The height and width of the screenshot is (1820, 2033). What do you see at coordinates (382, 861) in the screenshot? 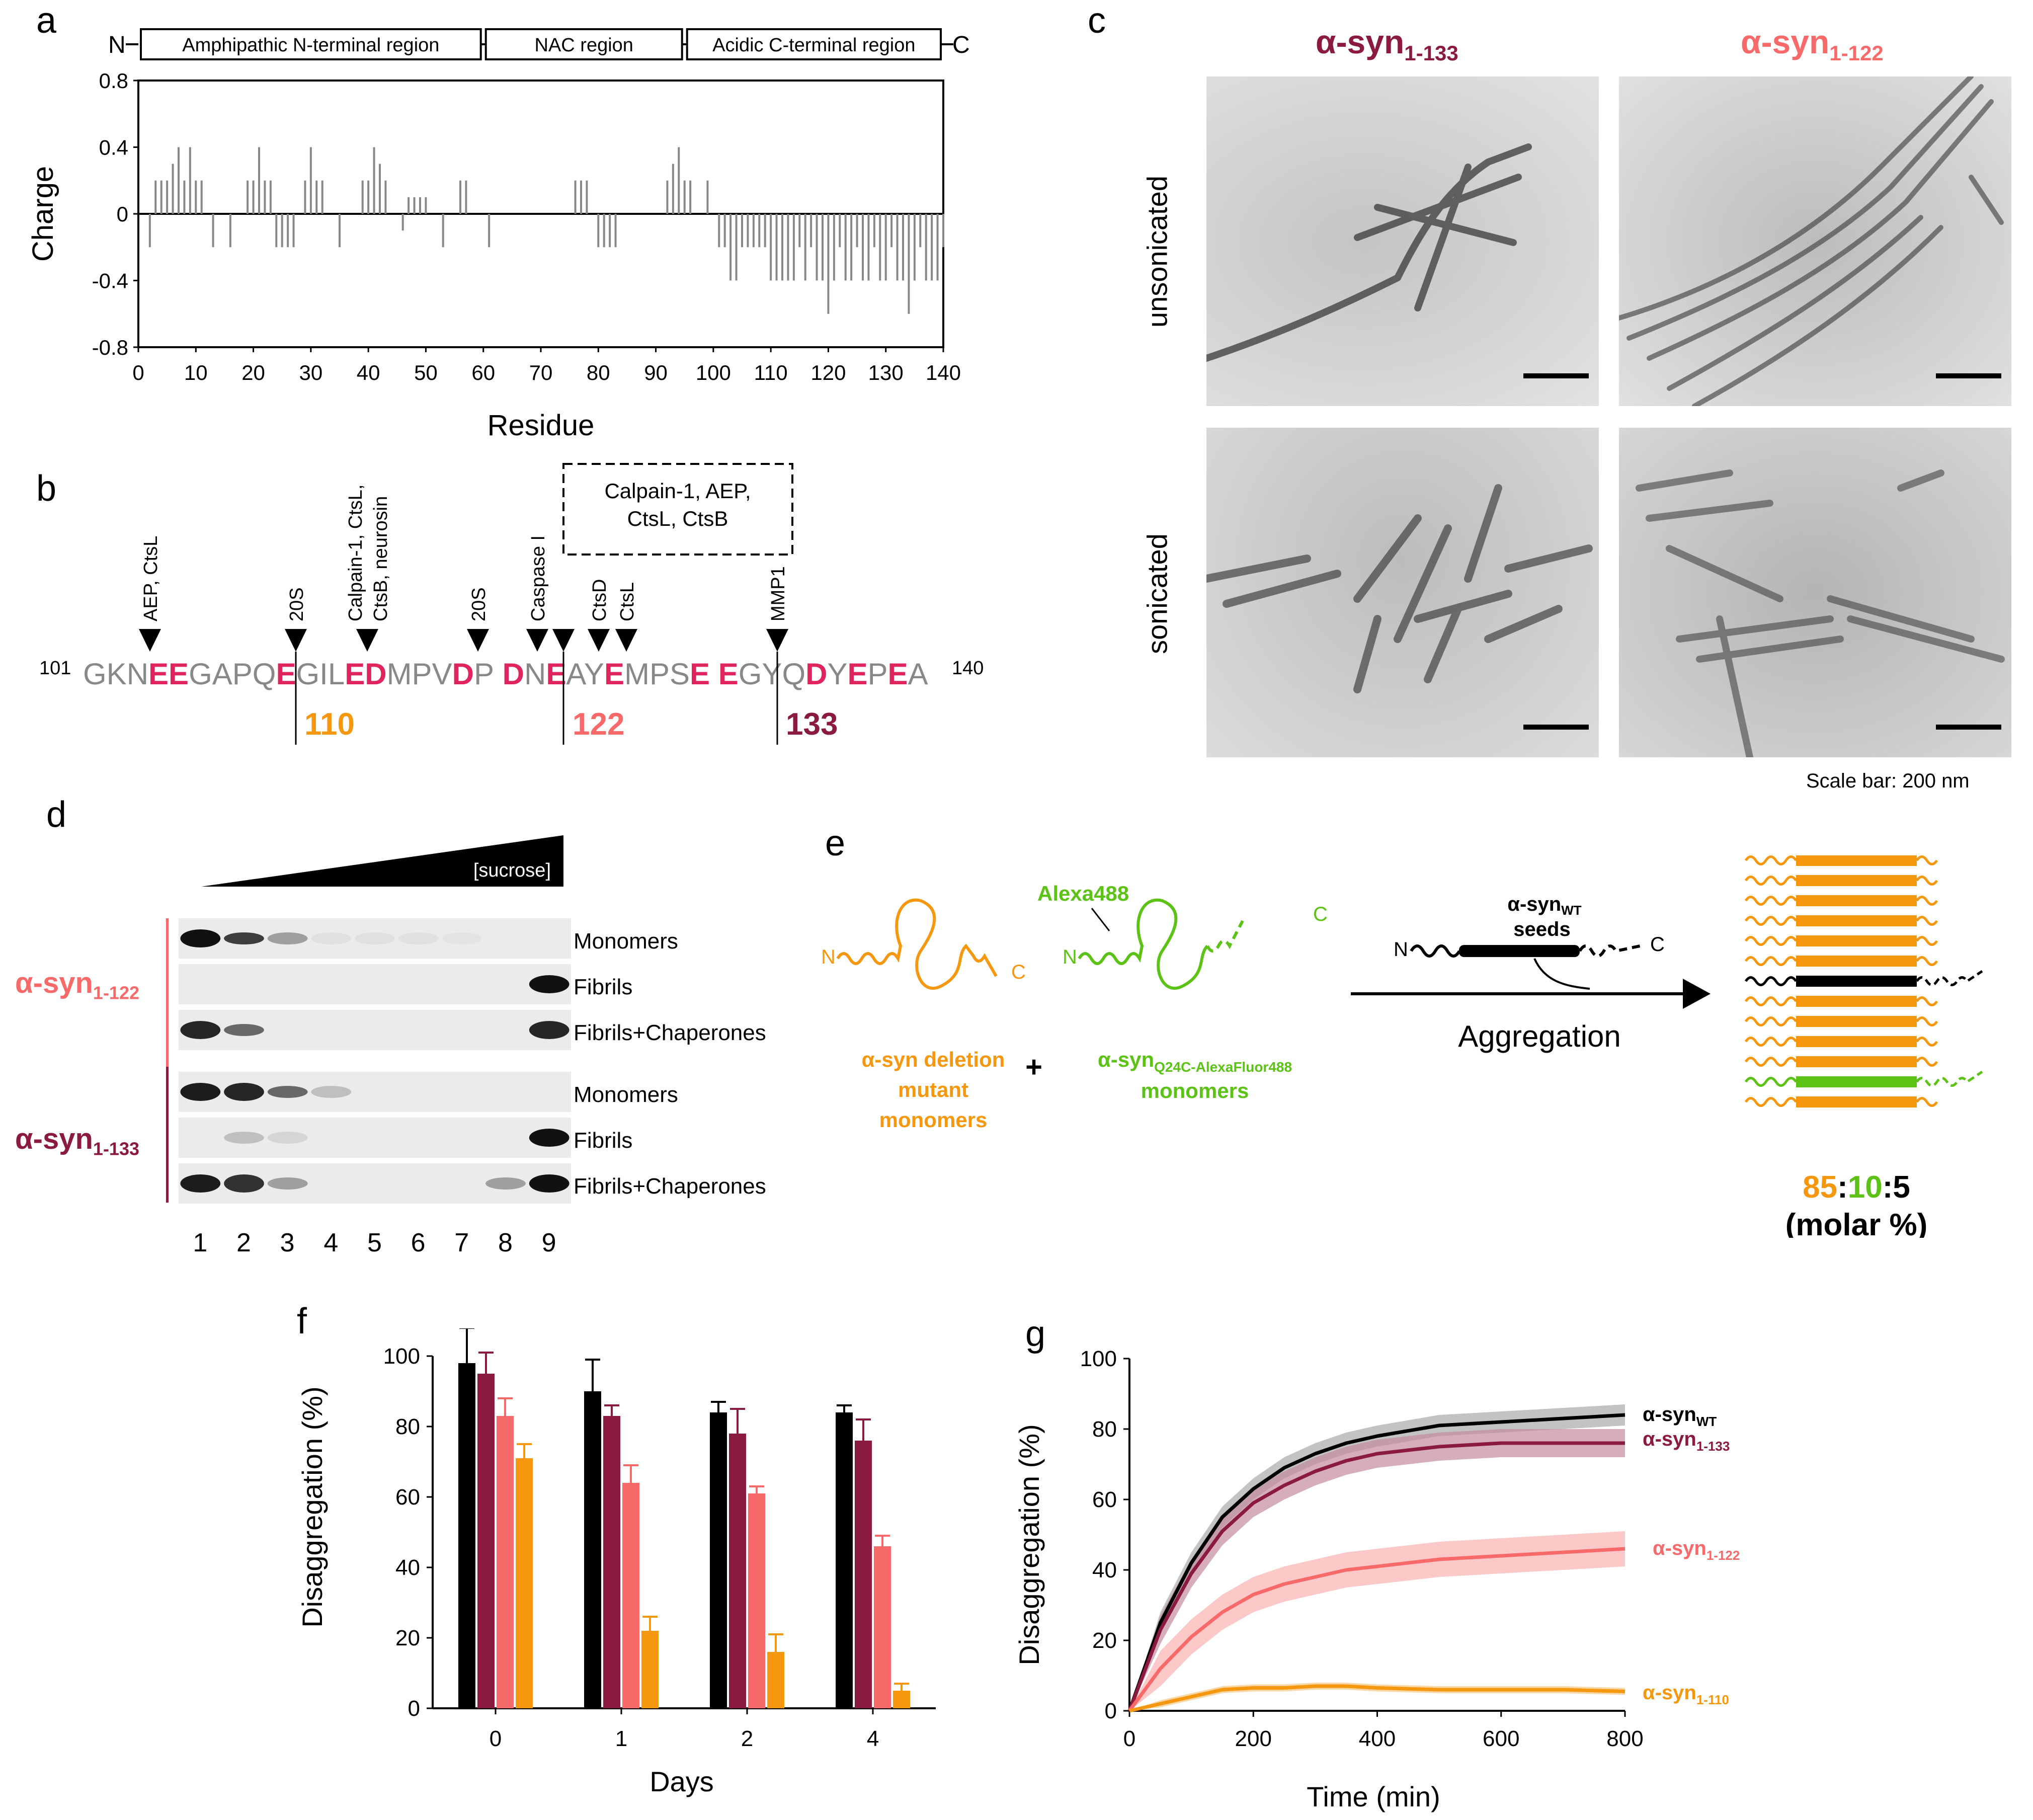
I see `sucrose-gradient: [sucrose]` at bounding box center [382, 861].